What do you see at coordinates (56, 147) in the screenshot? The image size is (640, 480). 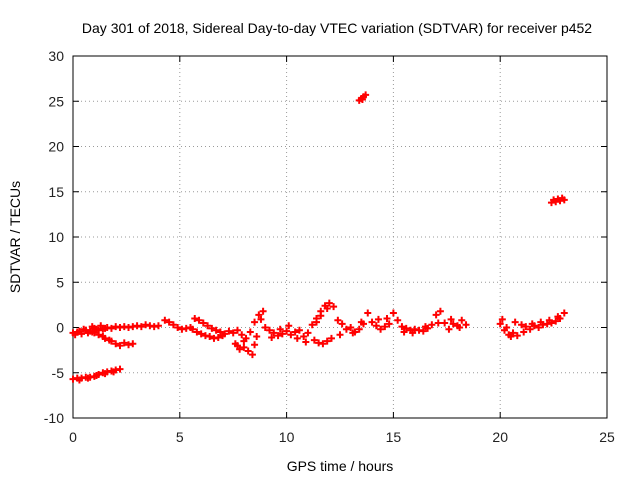 I see `y-tick-label: 20` at bounding box center [56, 147].